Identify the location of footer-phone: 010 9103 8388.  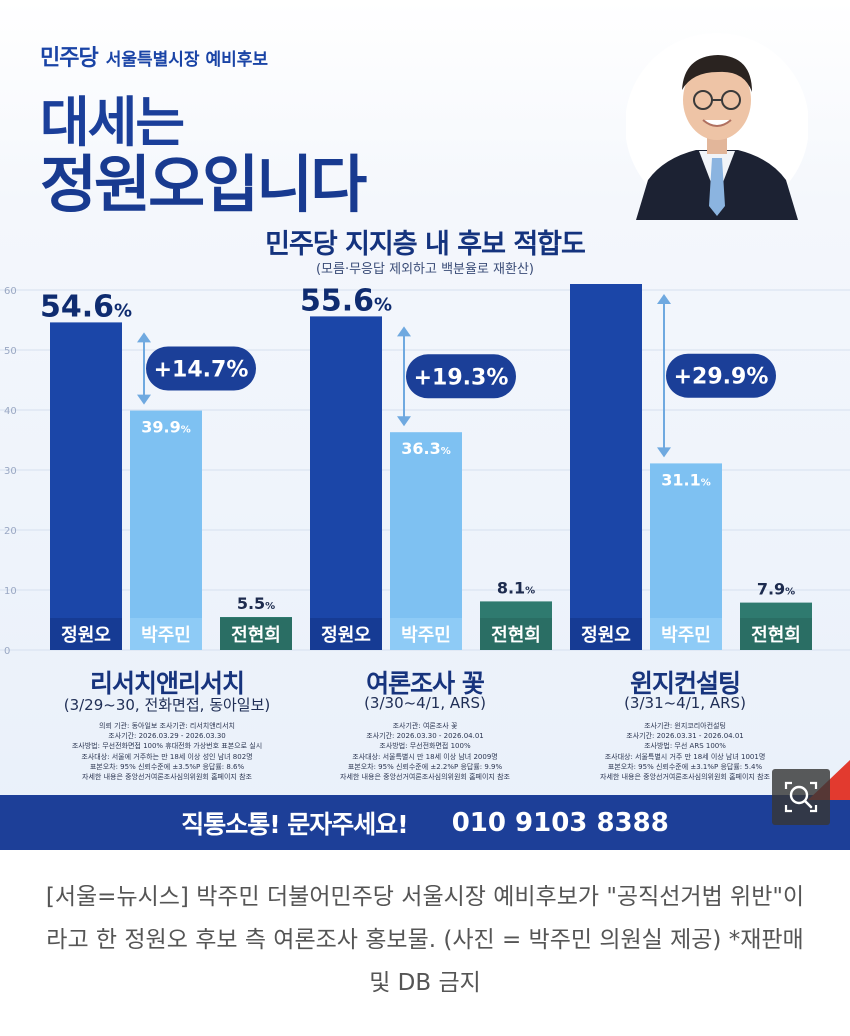
(560, 822).